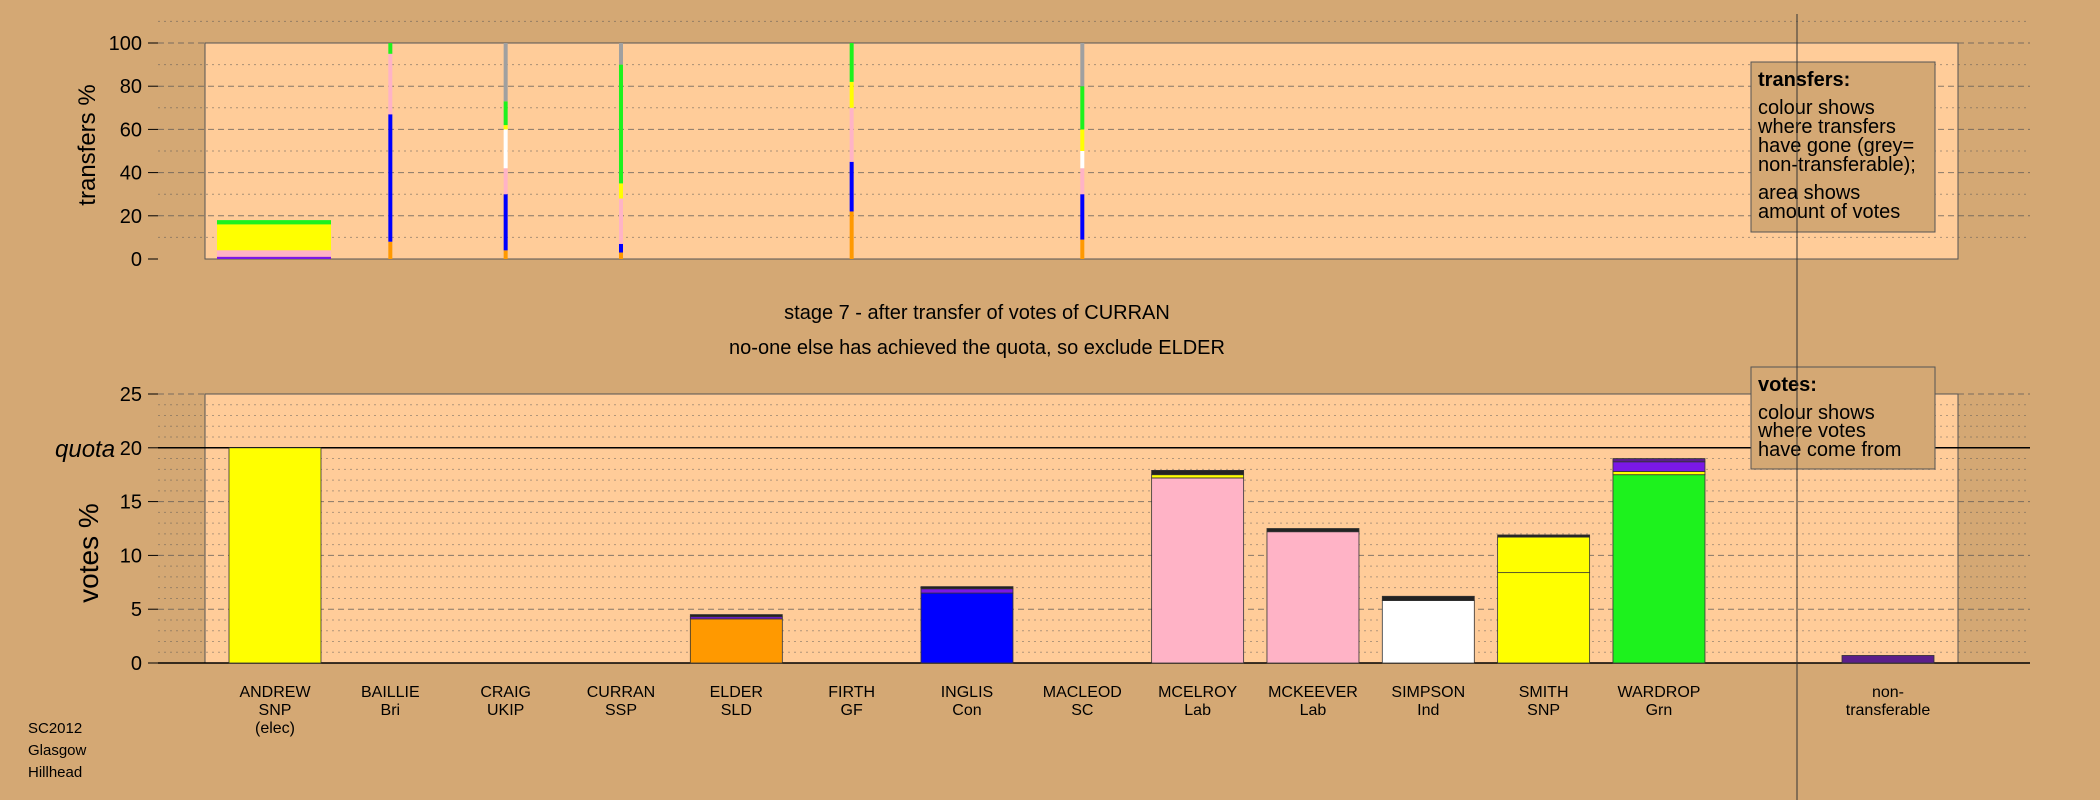 This screenshot has height=800, width=2100. Describe the element at coordinates (1888, 692) in the screenshot. I see `non-transferable-label: non-` at that location.